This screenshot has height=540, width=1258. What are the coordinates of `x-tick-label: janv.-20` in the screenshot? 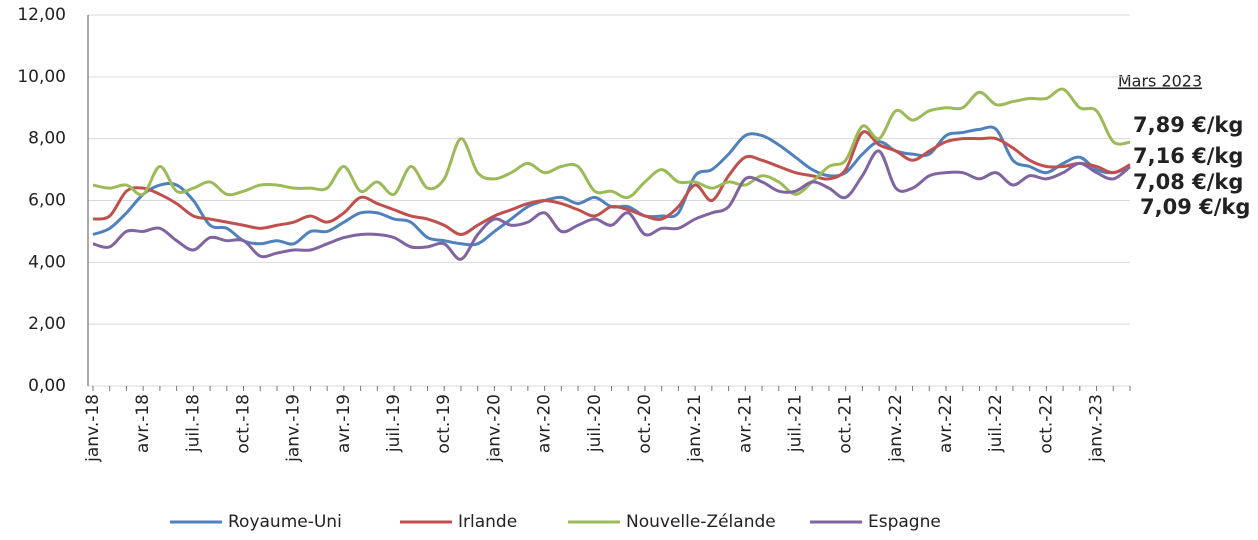 It's located at (494, 428).